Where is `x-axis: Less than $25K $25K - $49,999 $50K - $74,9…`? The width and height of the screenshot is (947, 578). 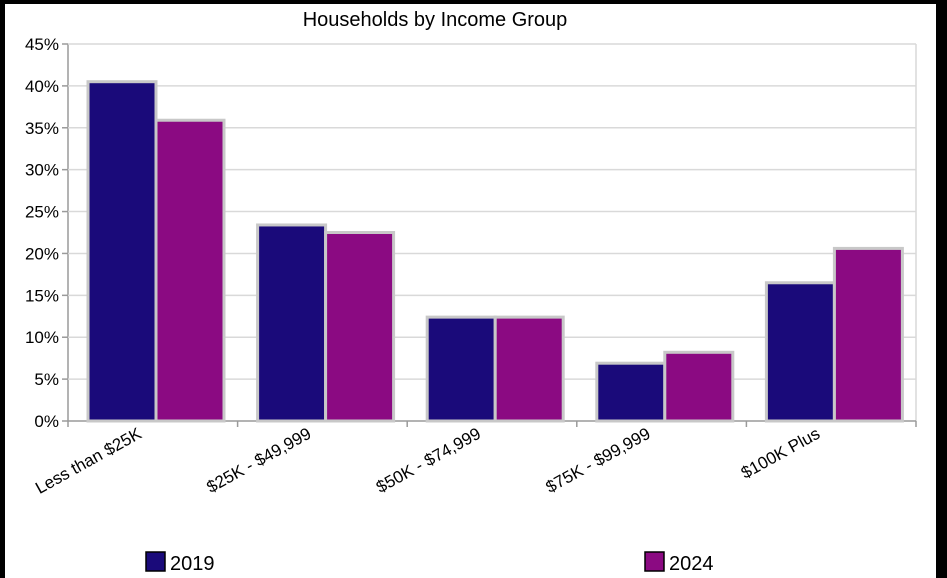
x-axis: Less than $25K $25K - $49,999 $50K - $74,9… is located at coordinates (474, 459).